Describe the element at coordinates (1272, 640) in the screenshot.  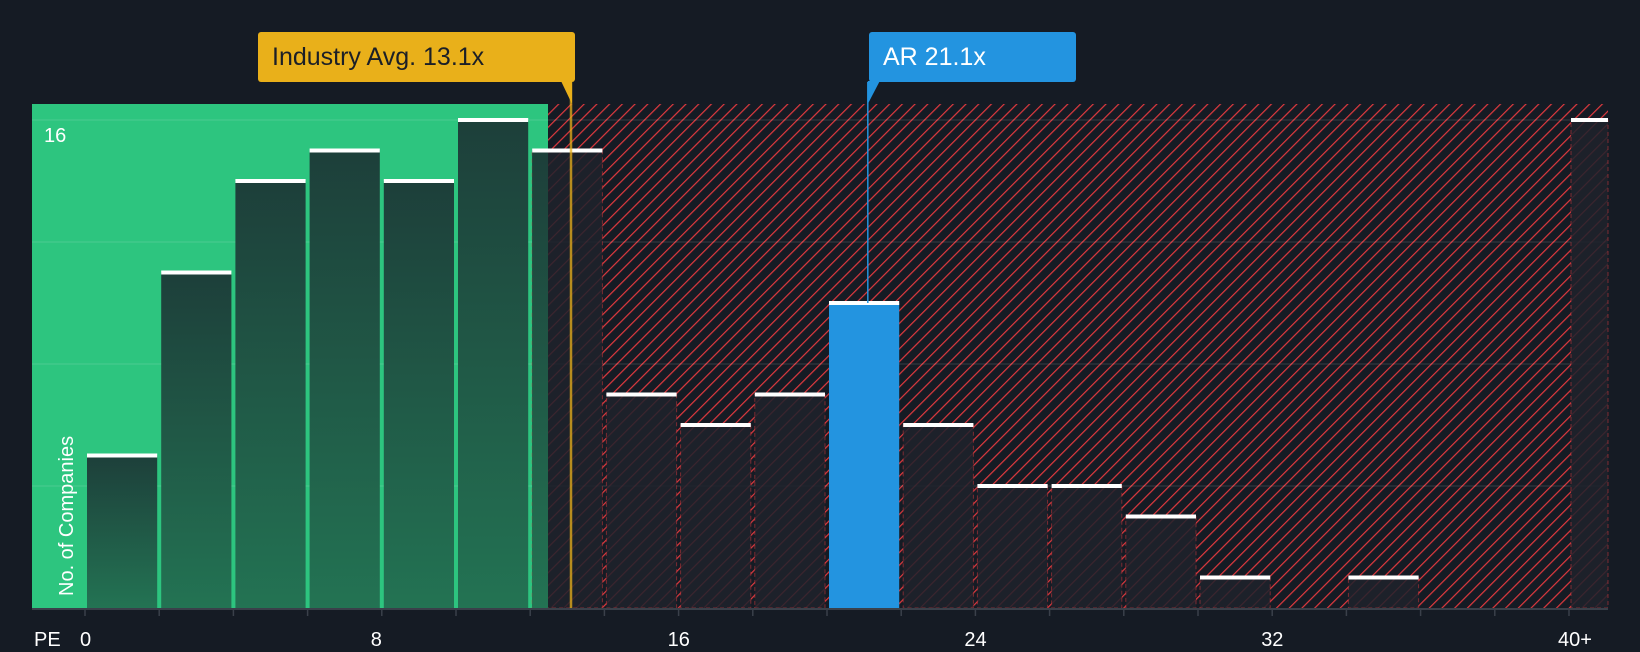
I see `x-tick-label: 32` at that location.